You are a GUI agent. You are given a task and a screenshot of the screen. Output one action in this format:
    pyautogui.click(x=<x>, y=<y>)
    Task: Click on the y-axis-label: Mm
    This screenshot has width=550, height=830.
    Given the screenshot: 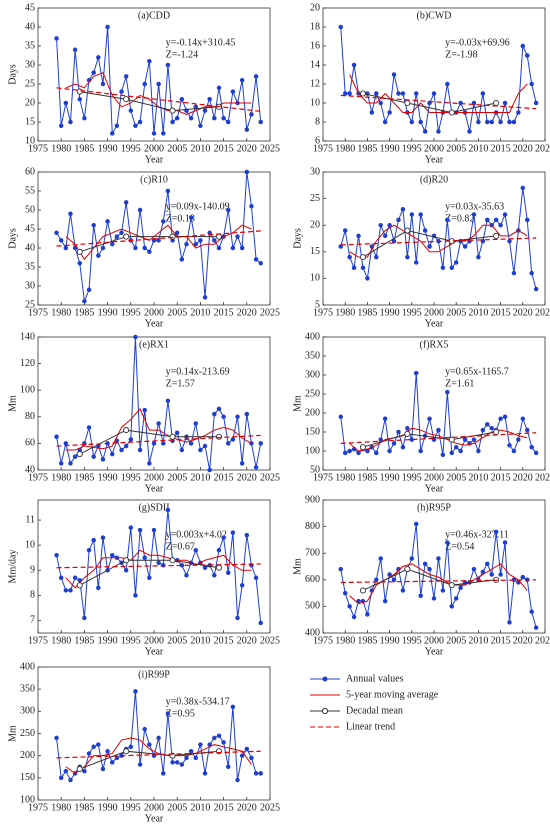 What is the action you would take?
    pyautogui.click(x=12, y=403)
    